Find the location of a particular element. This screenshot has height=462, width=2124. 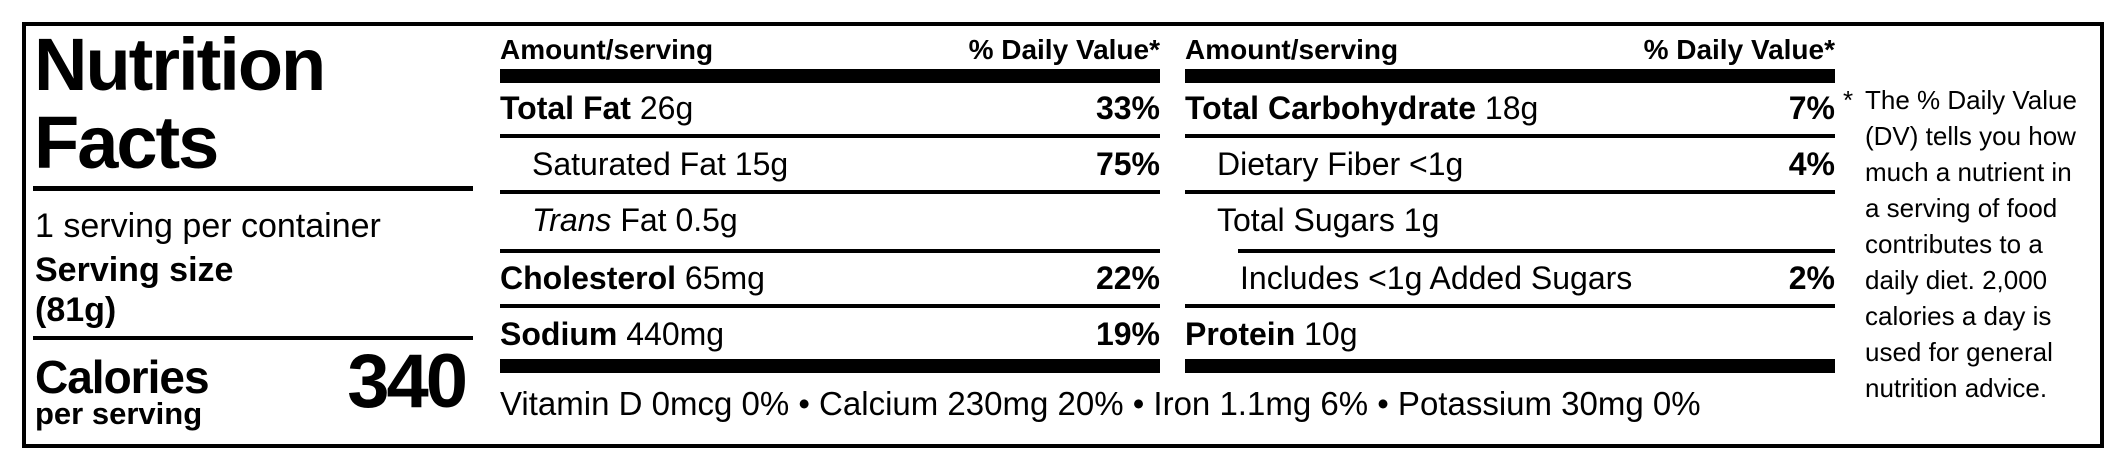

label-title-line2: Facts is located at coordinates (126, 142).